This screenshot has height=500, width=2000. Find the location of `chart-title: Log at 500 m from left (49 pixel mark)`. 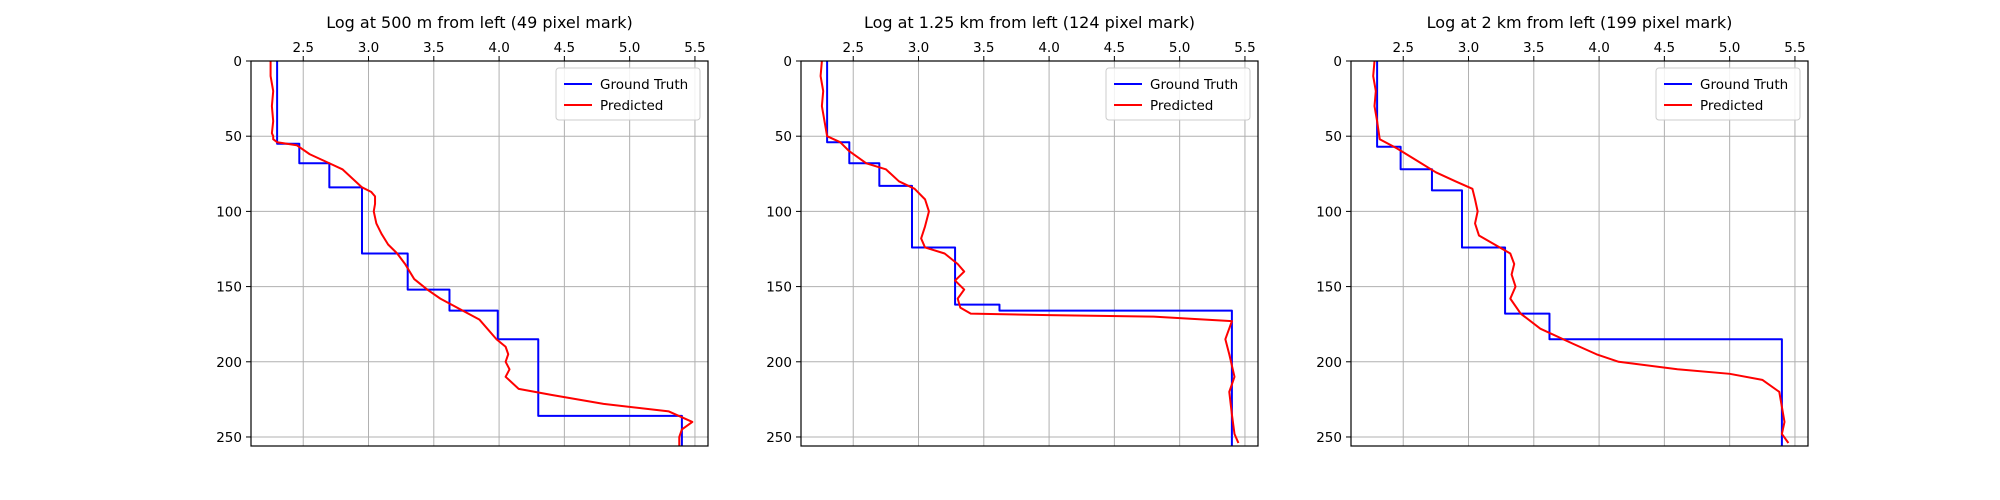

chart-title: Log at 500 m from left (49 pixel mark) is located at coordinates (479, 22).